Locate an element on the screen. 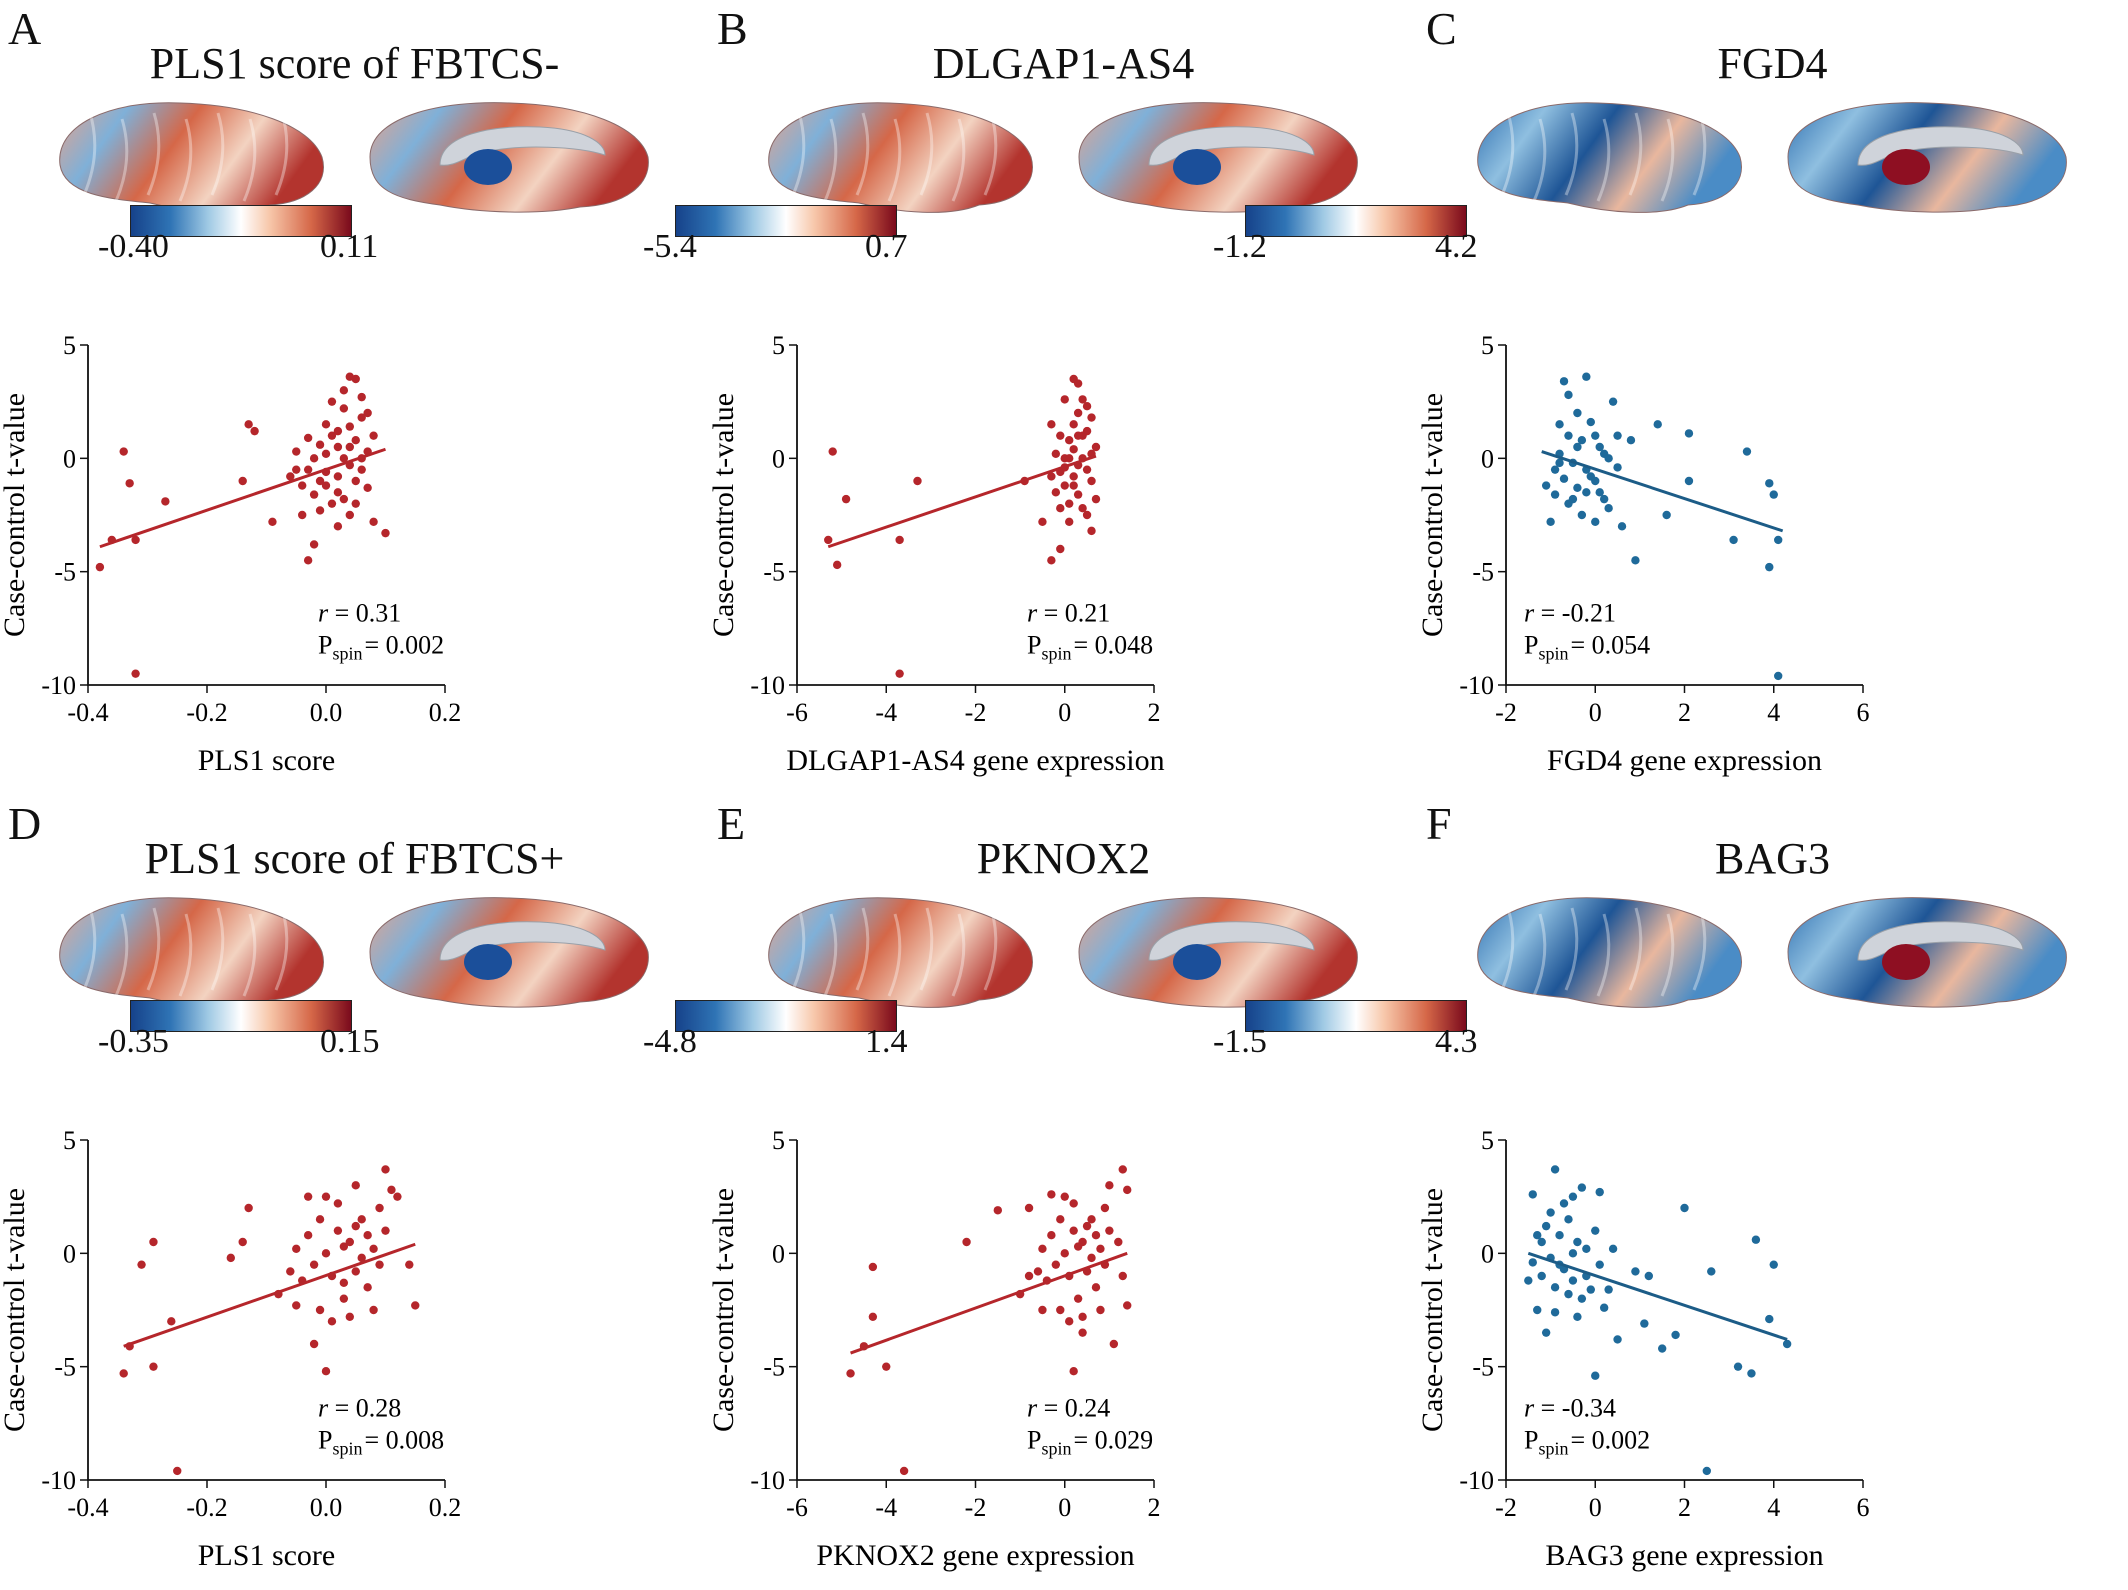  x-tick-label: 0.2 is located at coordinates (445, 712).